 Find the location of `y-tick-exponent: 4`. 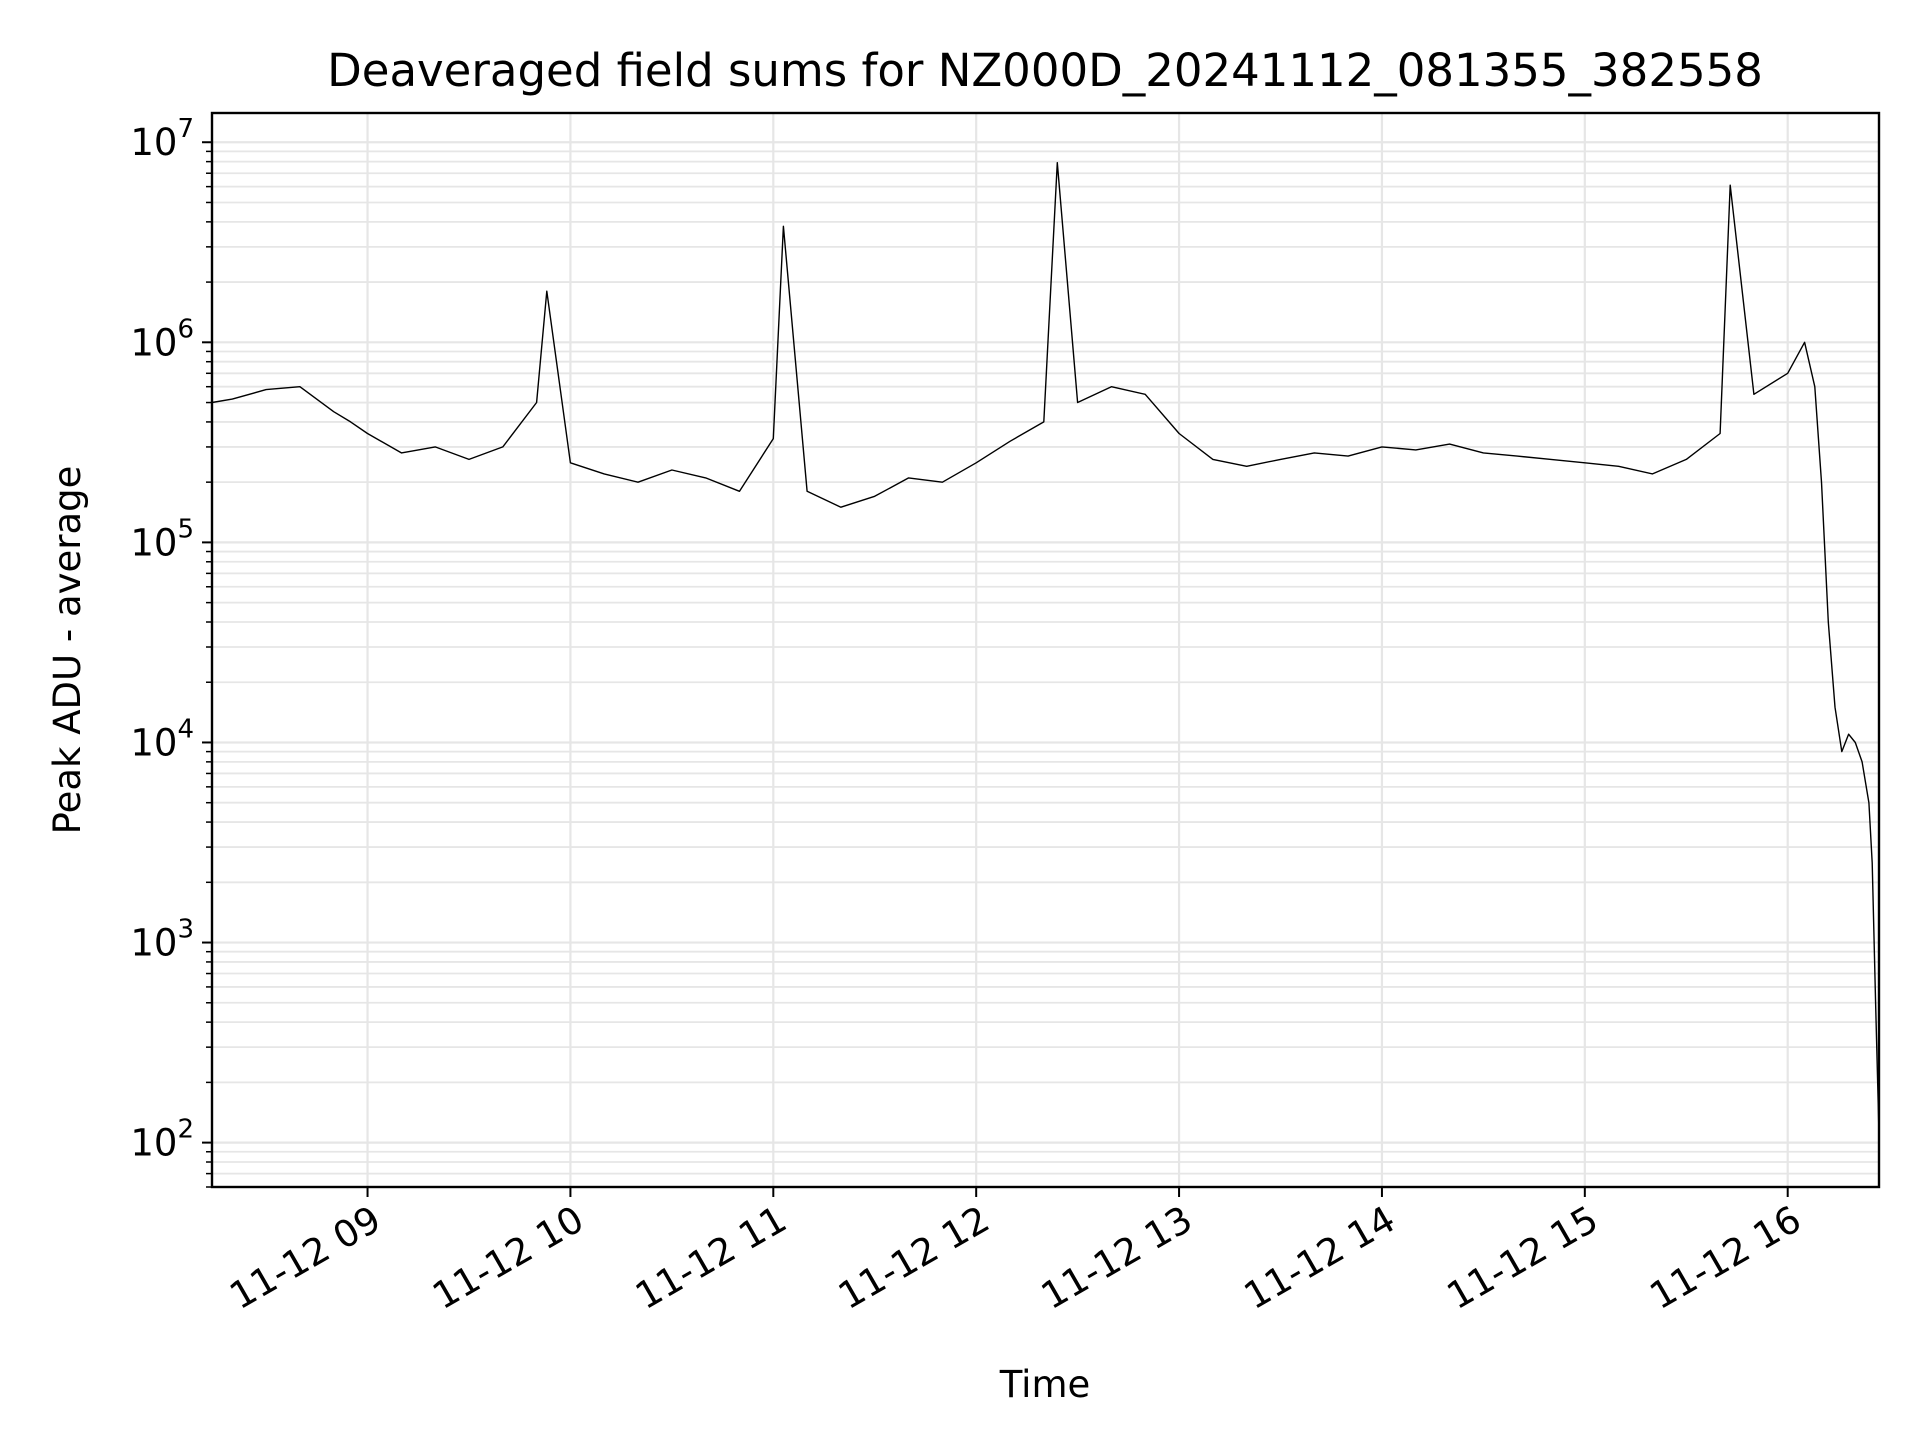

y-tick-exponent: 4 is located at coordinates (185, 729).